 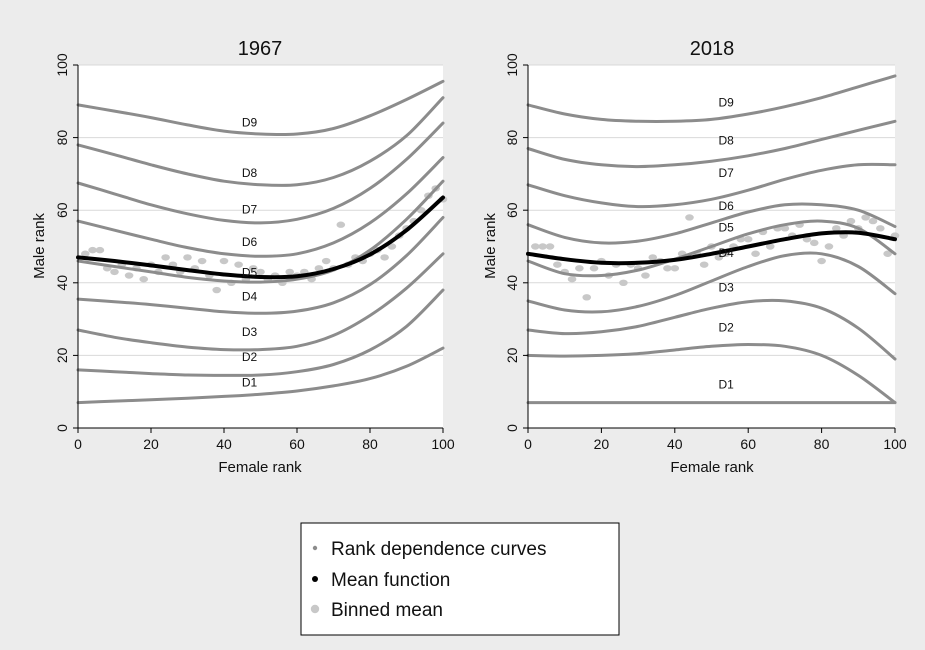 I want to click on legend-label-binned-mean: Binned mean, so click(x=387, y=610).